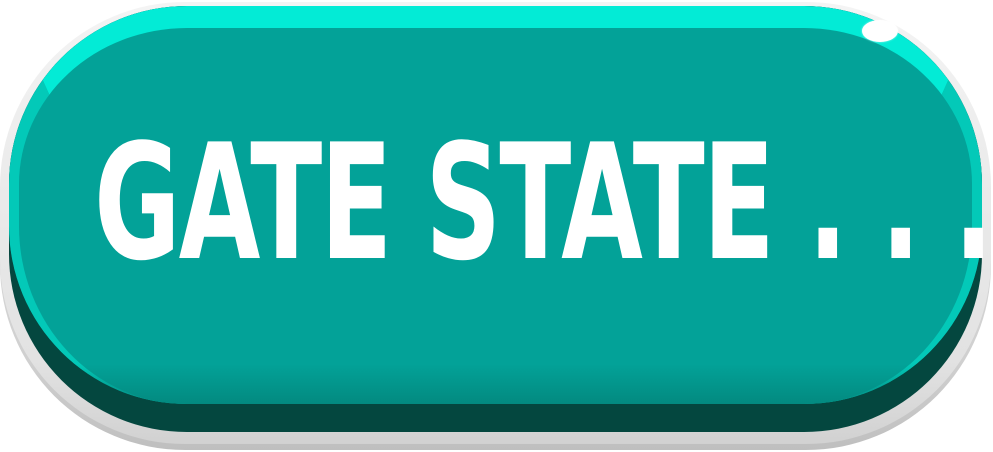 The image size is (993, 452). Describe the element at coordinates (880, 31) in the screenshot. I see `gloss-highlight-icon` at that location.